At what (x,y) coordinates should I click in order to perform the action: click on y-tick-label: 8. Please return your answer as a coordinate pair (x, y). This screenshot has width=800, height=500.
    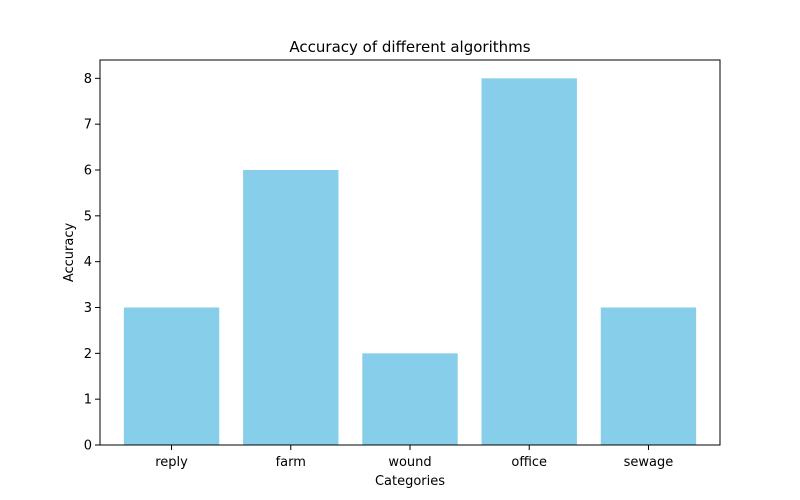
    Looking at the image, I should click on (88, 79).